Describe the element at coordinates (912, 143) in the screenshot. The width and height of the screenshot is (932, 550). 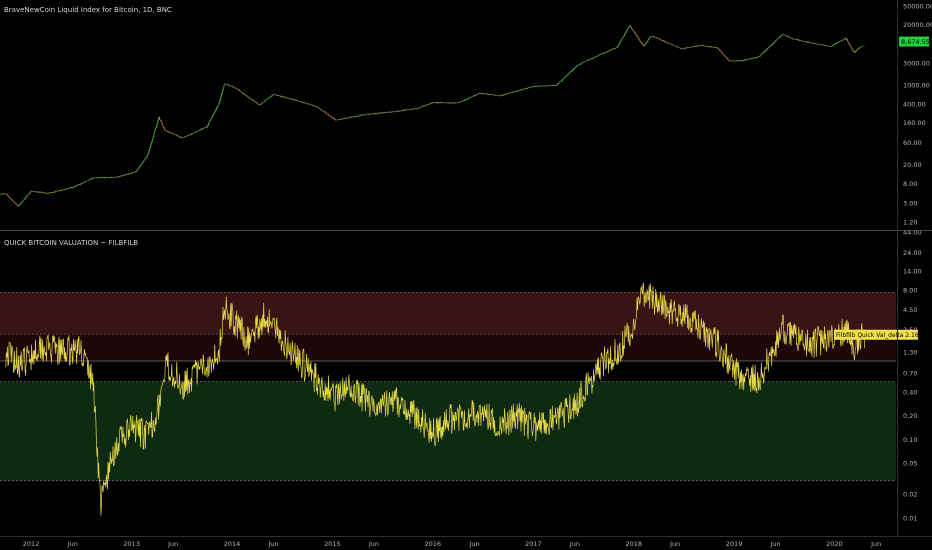
I see `price-tick-label: 60.00` at that location.